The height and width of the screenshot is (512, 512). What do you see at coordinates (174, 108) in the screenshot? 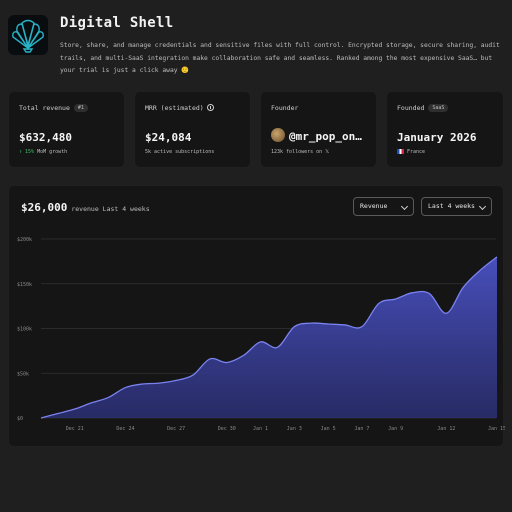
I see `mrr-label: MRR (estimated)` at bounding box center [174, 108].